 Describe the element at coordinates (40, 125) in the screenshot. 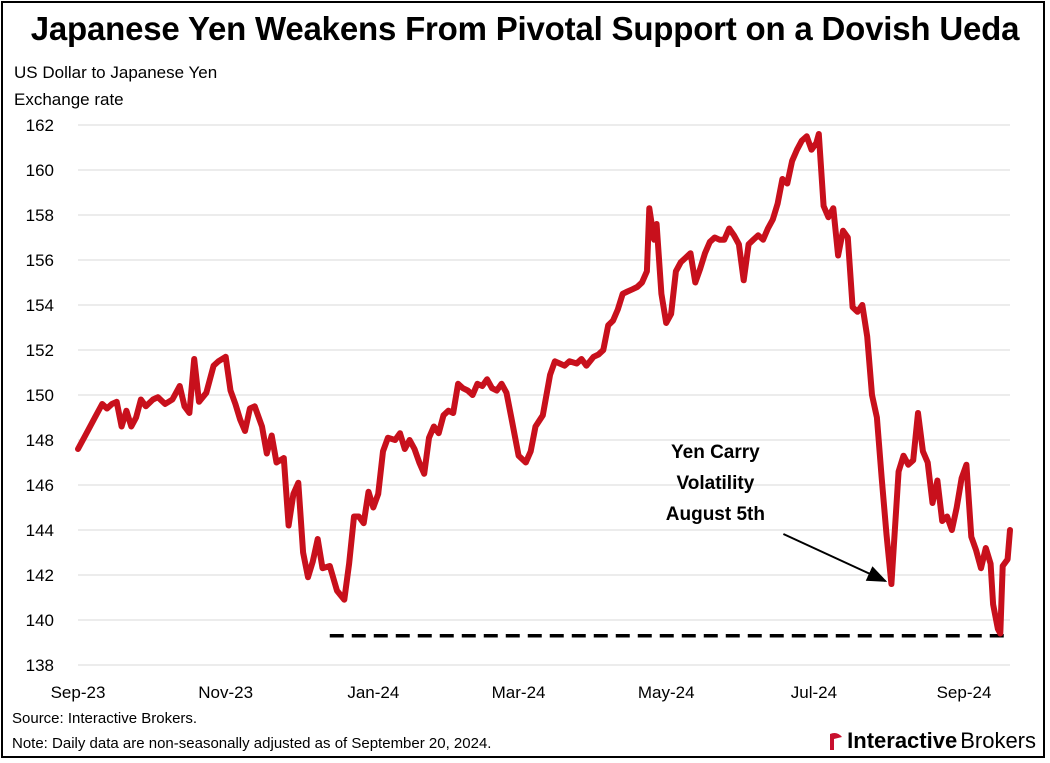

I see `y-tick-label: 162` at that location.